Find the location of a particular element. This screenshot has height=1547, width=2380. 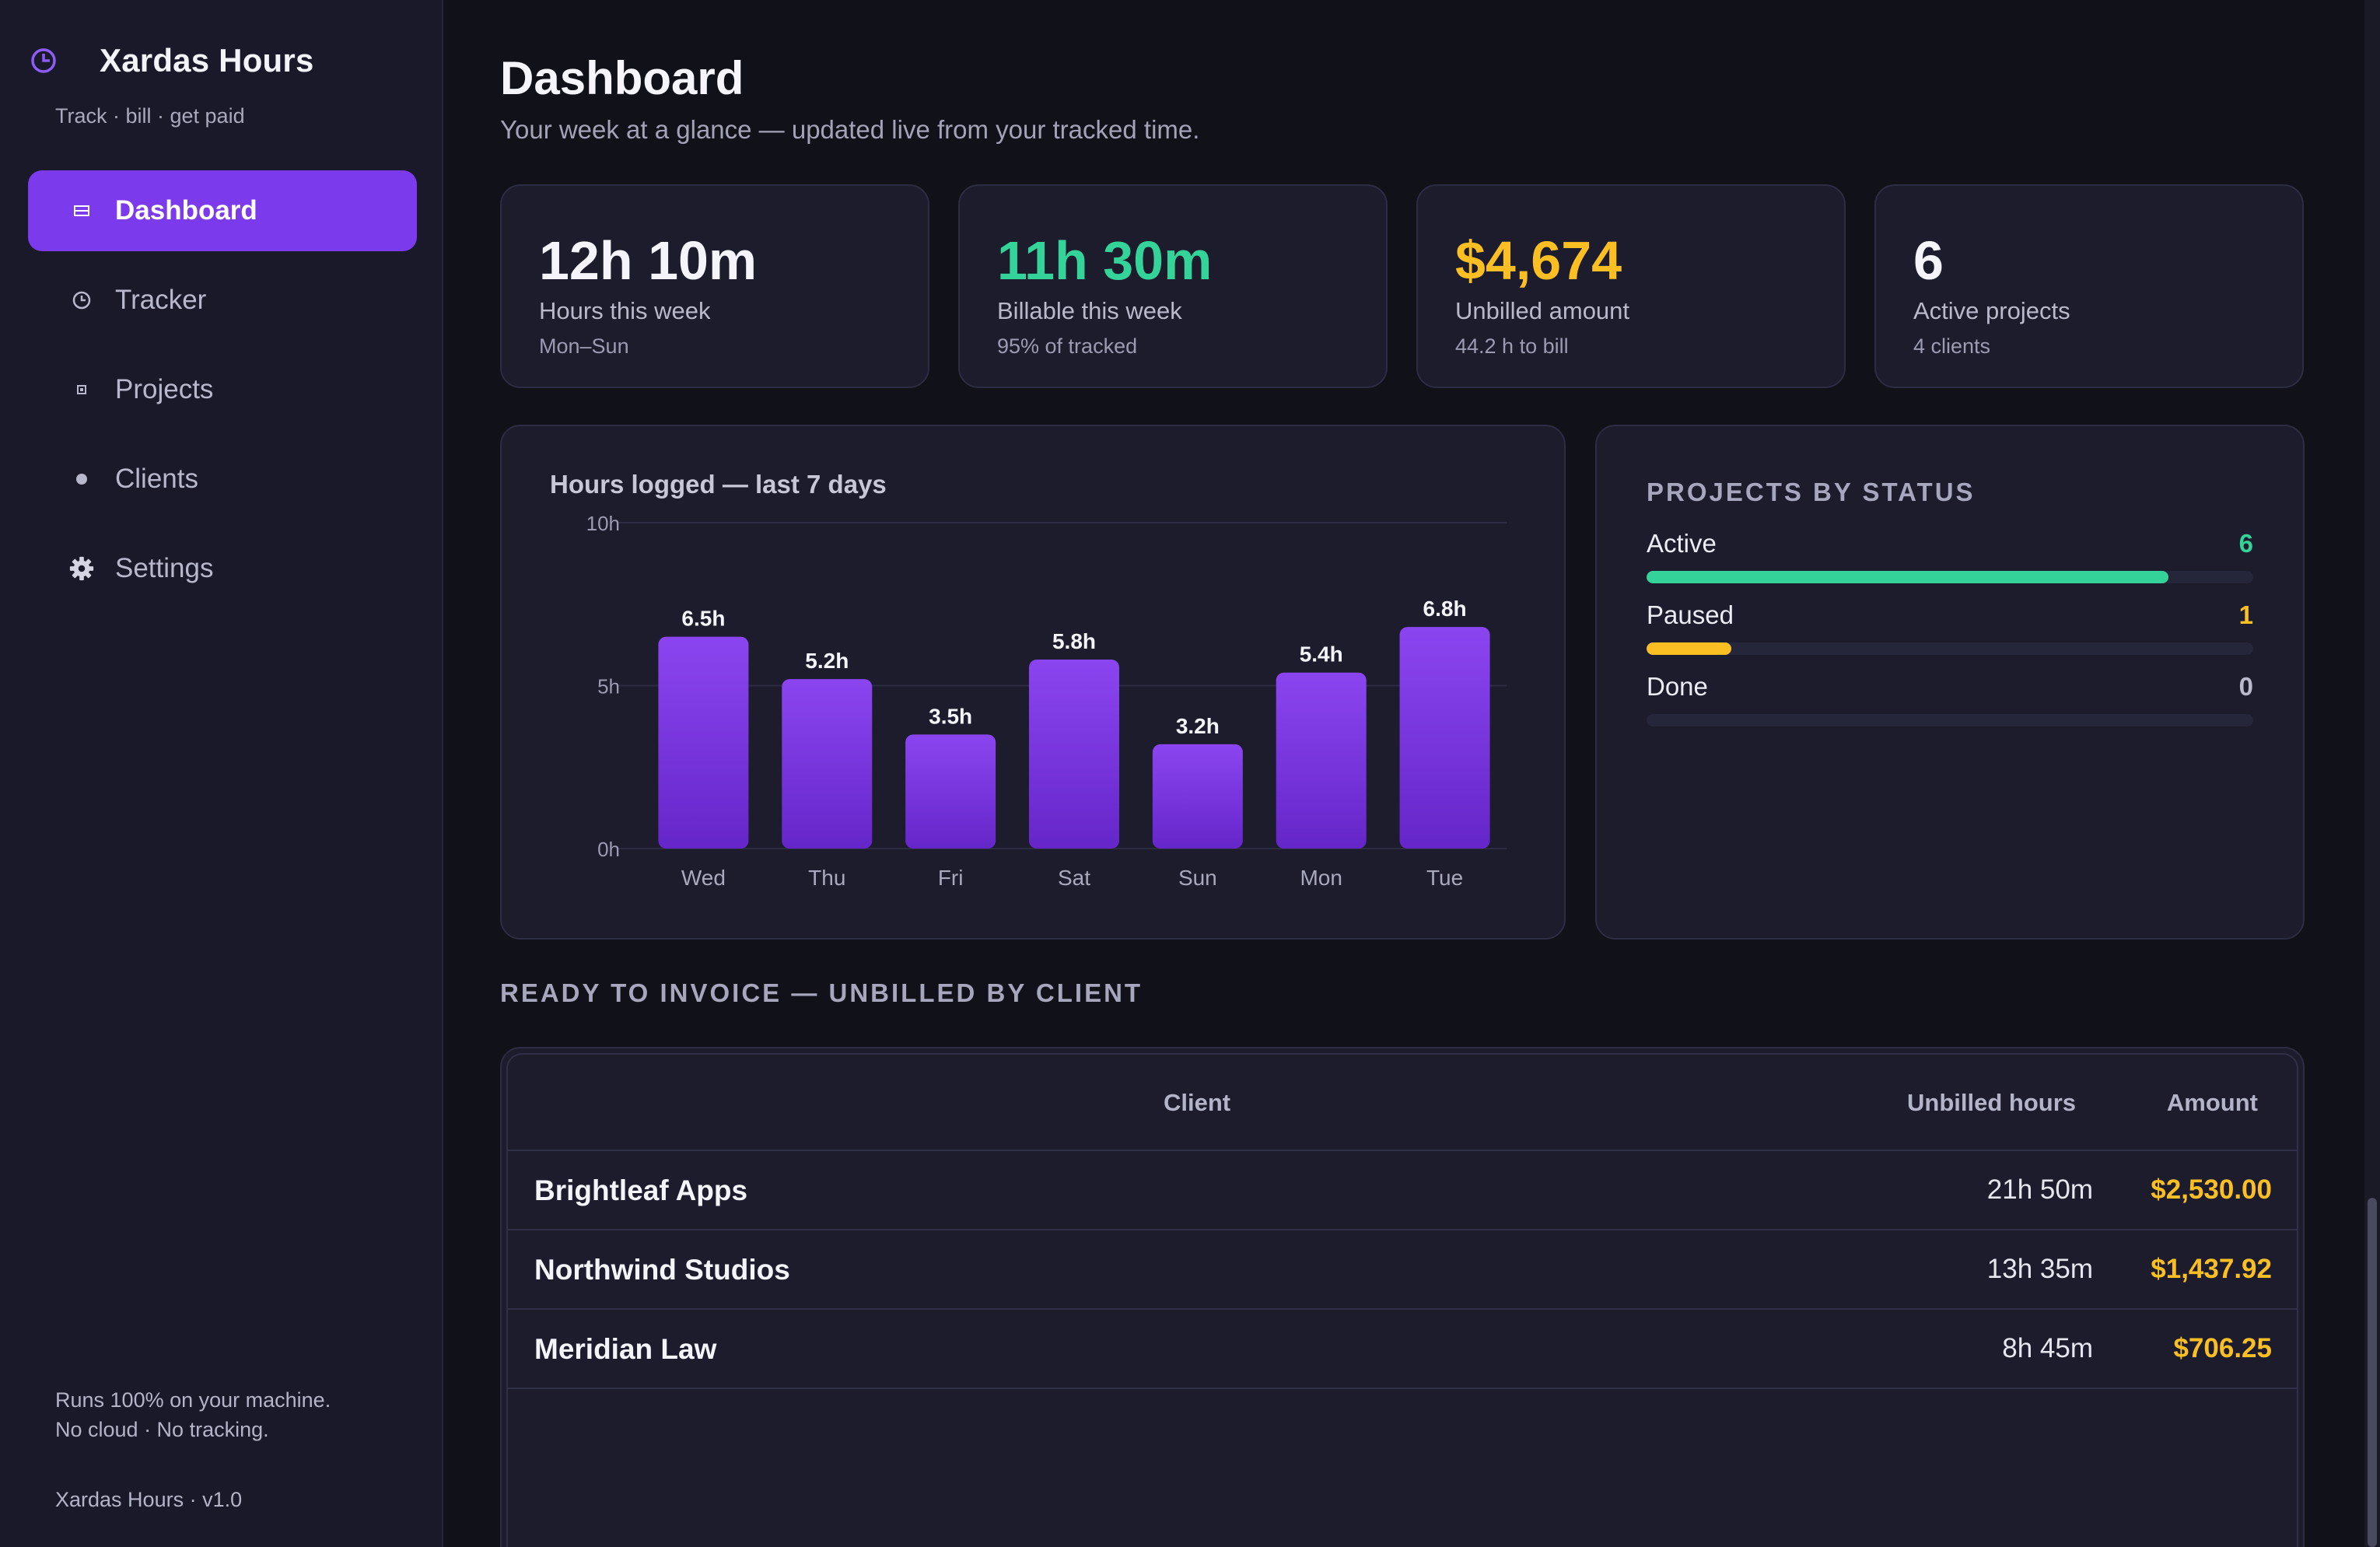

privacy-note-line2: No cloud · No tracking. is located at coordinates (162, 1430).